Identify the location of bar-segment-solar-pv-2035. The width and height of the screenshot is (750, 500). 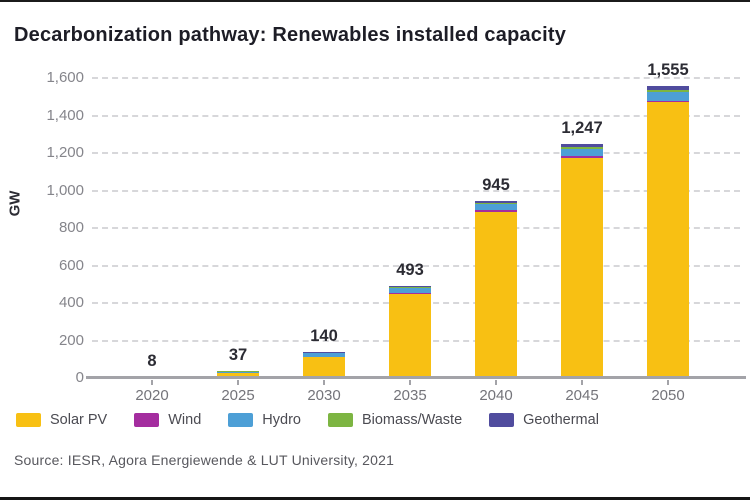
(410, 336).